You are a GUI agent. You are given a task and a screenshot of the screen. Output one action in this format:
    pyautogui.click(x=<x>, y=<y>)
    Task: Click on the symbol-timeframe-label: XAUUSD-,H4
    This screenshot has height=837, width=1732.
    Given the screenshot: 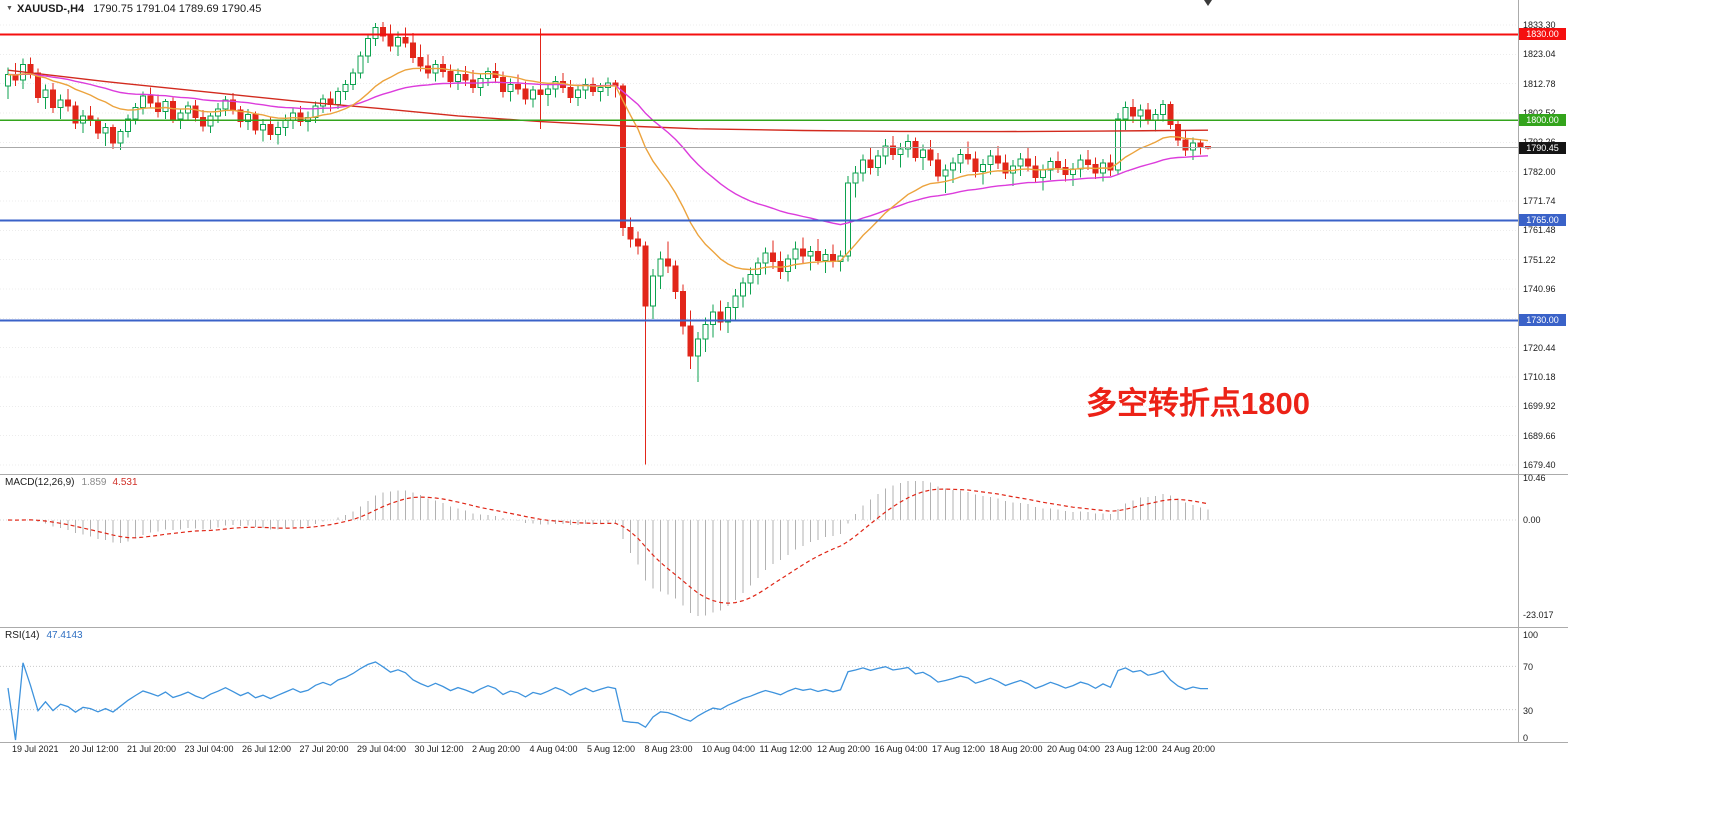 What is the action you would take?
    pyautogui.click(x=50, y=9)
    